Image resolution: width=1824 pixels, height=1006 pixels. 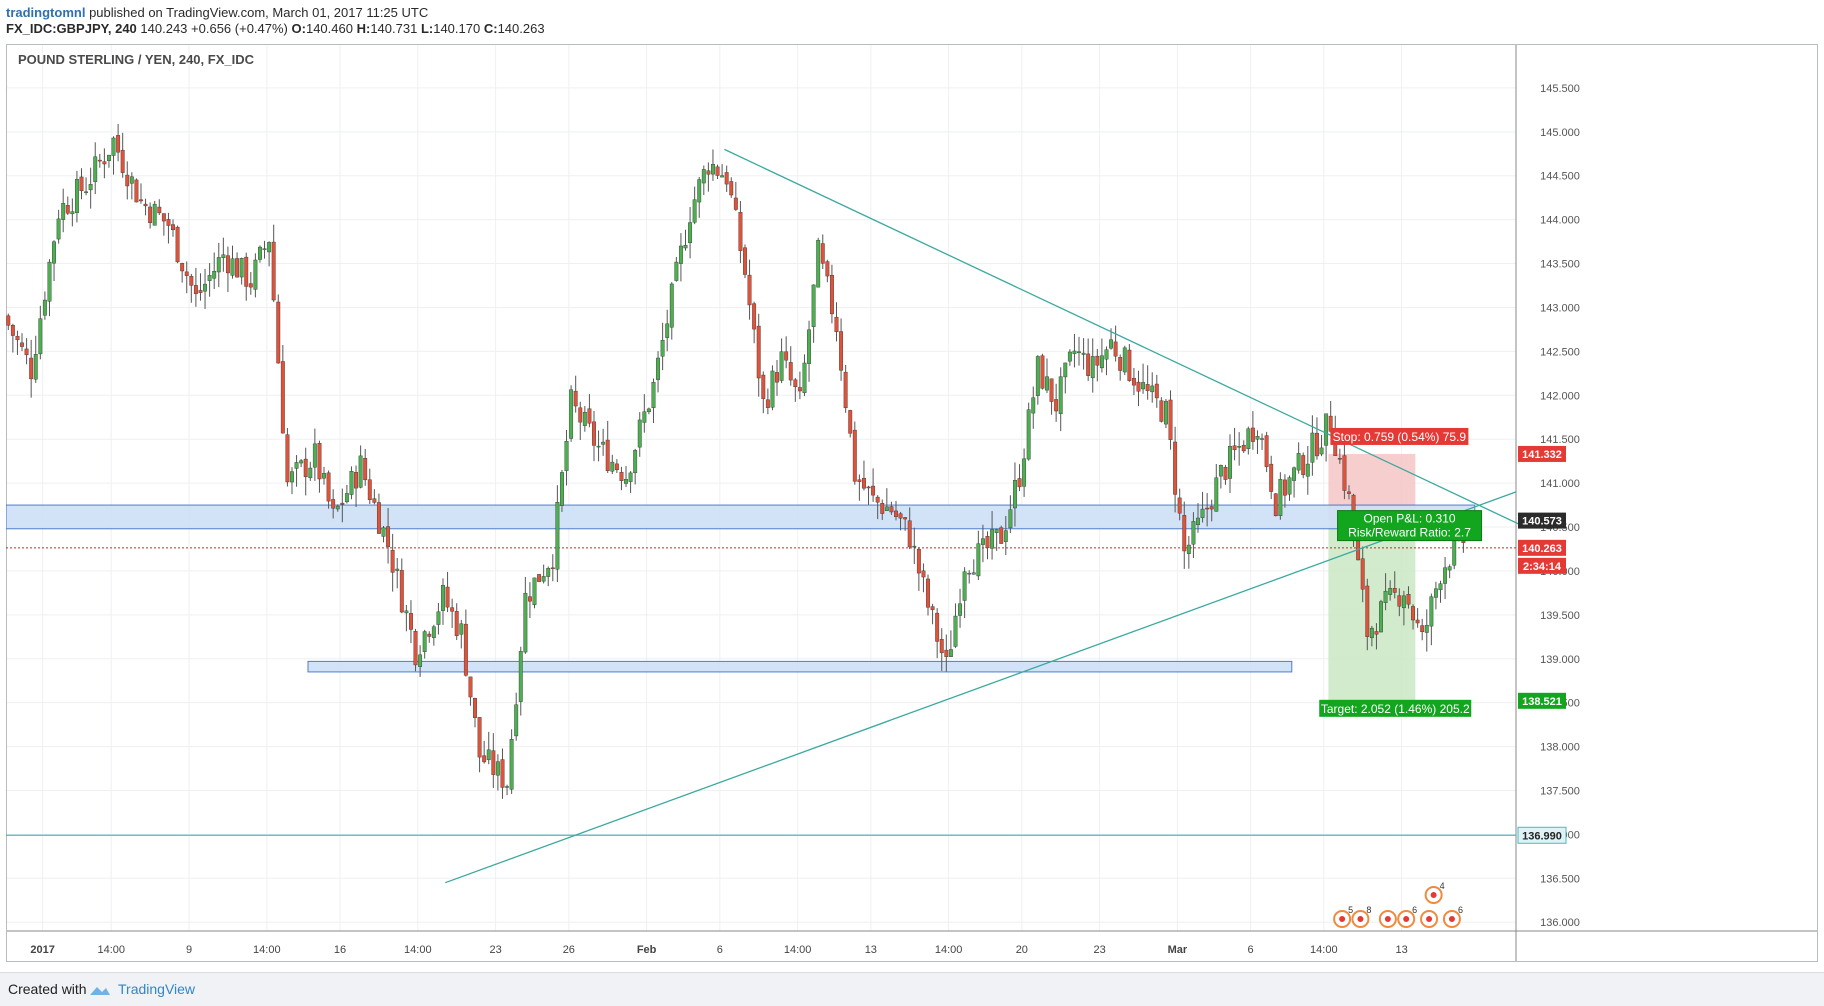 What do you see at coordinates (1395, 708) in the screenshot?
I see `target-label-box` at bounding box center [1395, 708].